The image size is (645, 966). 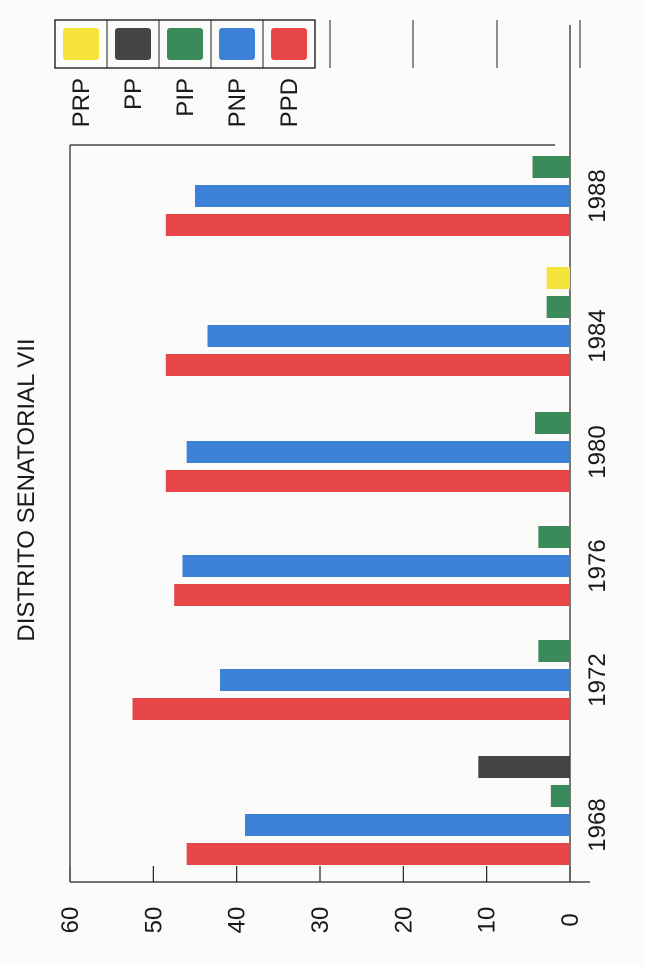 I want to click on value-tick-label: 20, so click(x=403, y=920).